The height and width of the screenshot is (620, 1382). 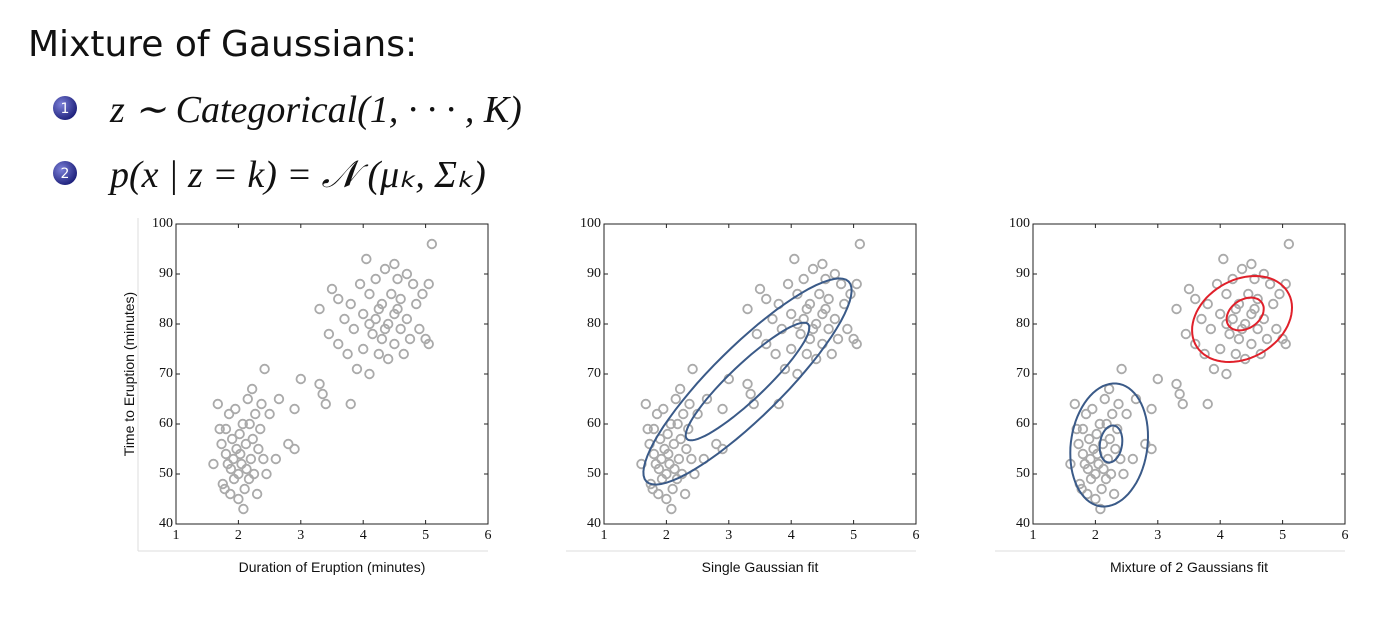 I want to click on x-tick-label: 5, so click(x=1282, y=535).